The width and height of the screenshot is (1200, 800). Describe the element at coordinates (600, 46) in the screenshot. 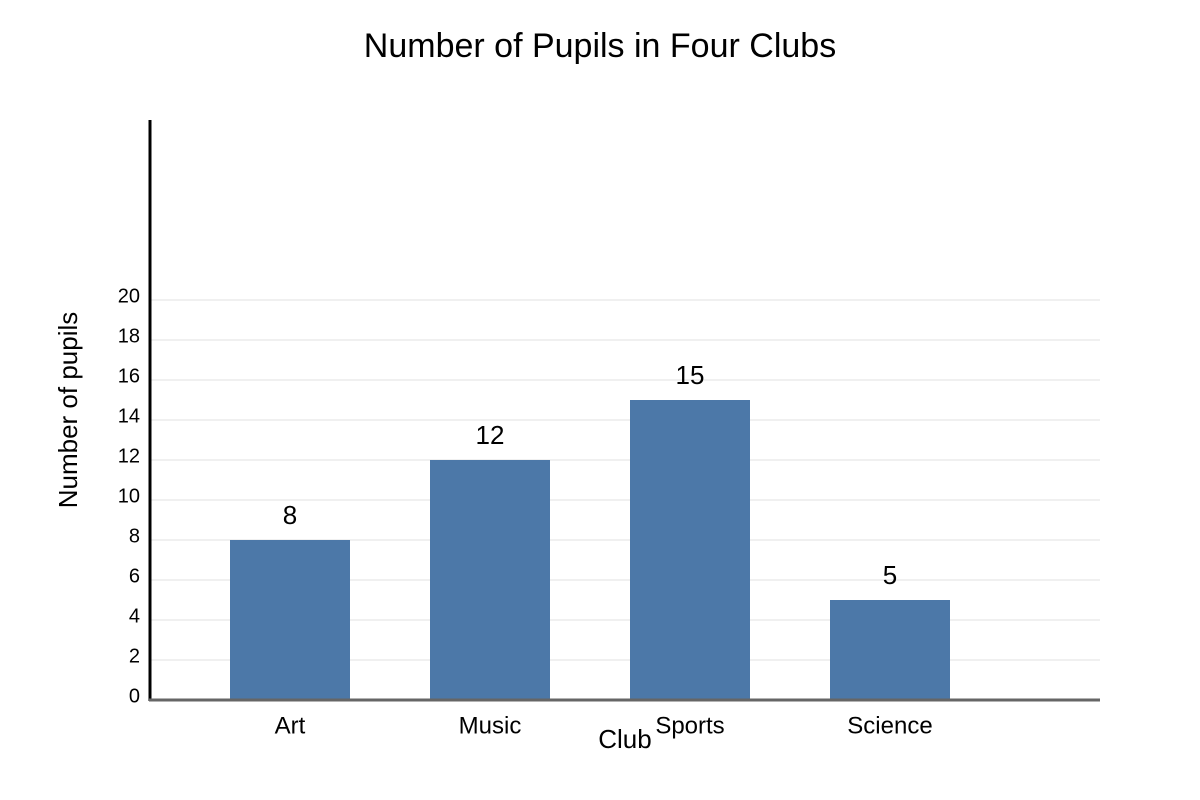

I see `chart-title: Number of Pupils in Four Clubs` at that location.